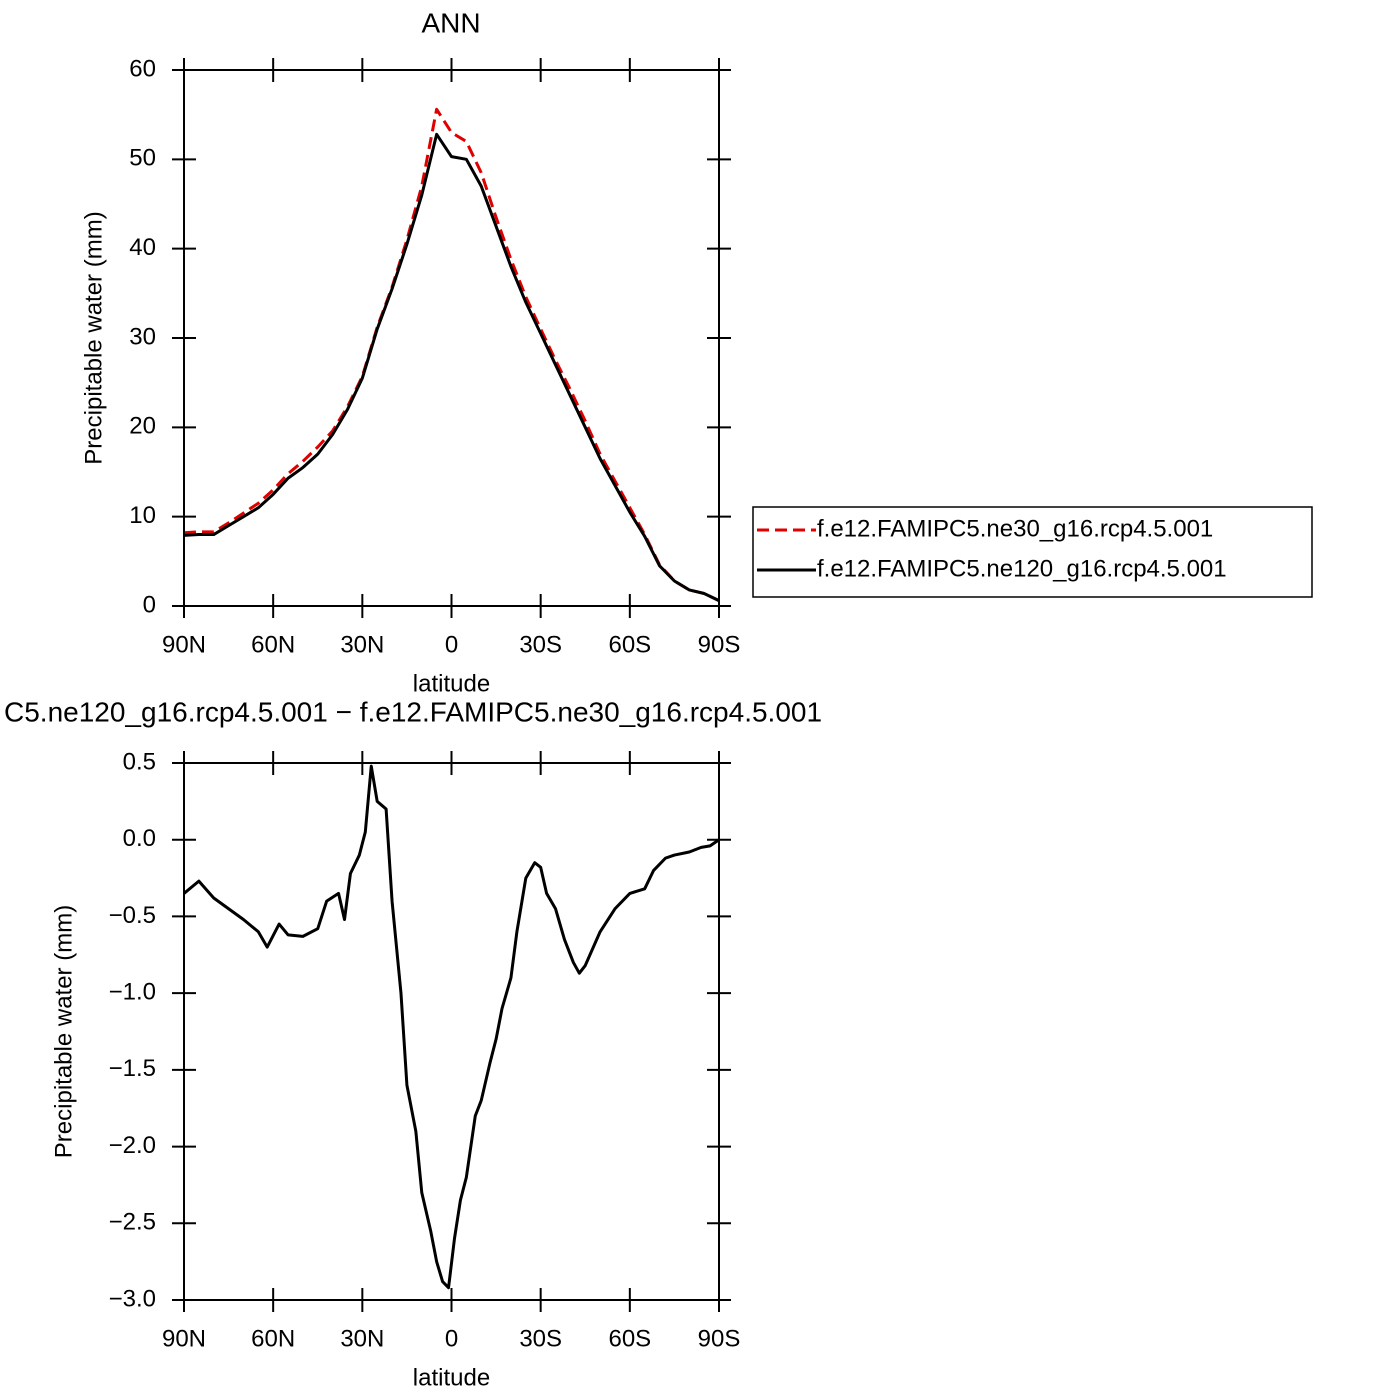  What do you see at coordinates (139, 838) in the screenshot?
I see `y-tick-label: 0.0` at bounding box center [139, 838].